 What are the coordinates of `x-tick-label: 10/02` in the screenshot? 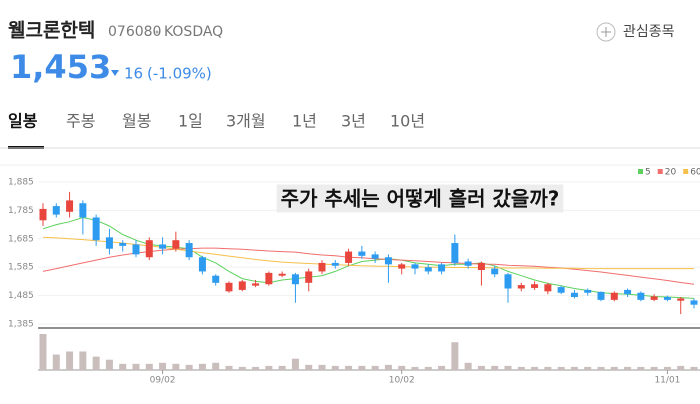 It's located at (402, 381).